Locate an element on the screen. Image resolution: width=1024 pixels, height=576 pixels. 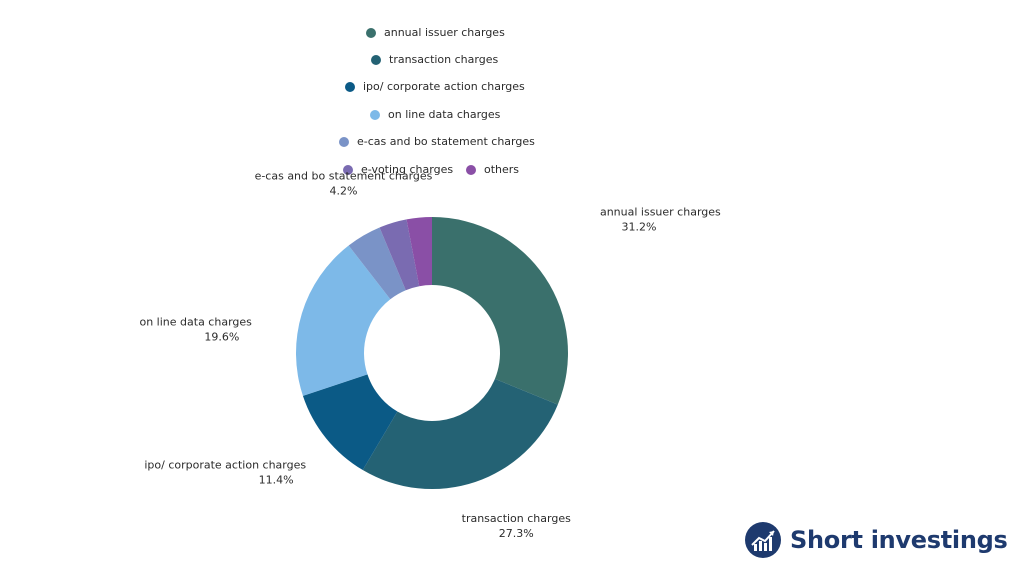
slice-label-value: 19.6% is located at coordinates (221, 336).